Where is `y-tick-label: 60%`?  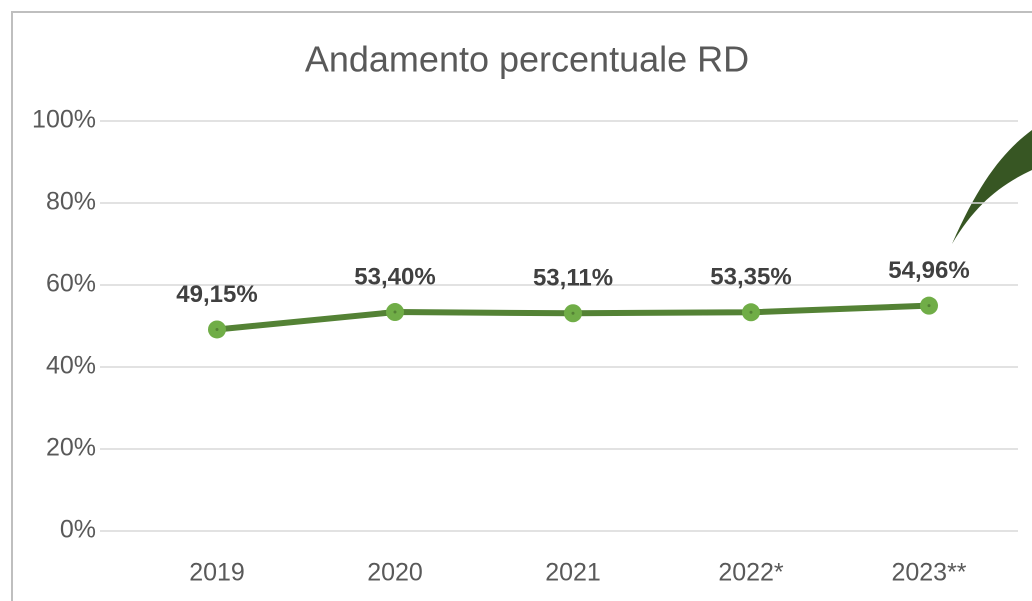 y-tick-label: 60% is located at coordinates (71, 284).